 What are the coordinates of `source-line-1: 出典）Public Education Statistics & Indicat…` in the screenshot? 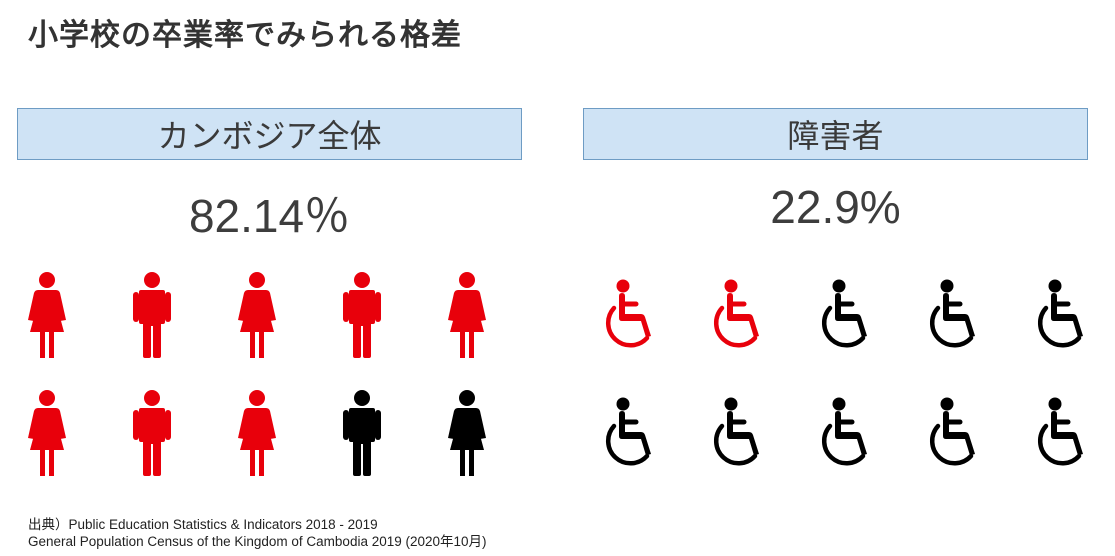 It's located at (203, 524).